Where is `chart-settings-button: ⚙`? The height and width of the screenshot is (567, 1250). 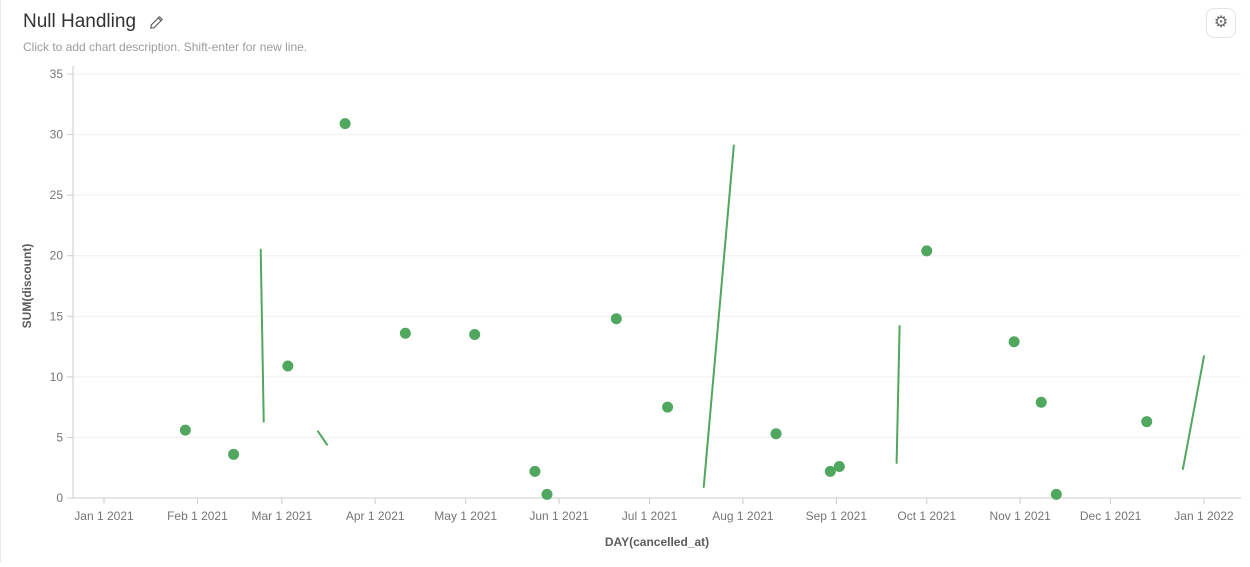 chart-settings-button: ⚙ is located at coordinates (1221, 23).